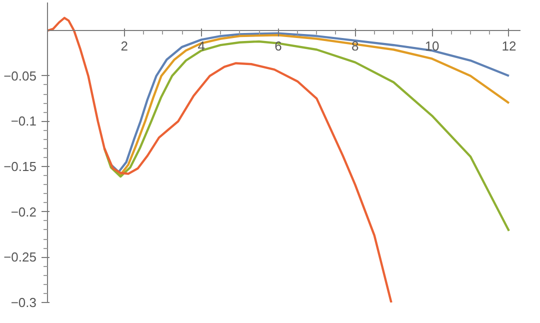  What do you see at coordinates (20, 76) in the screenshot?
I see `y-tick-label: −0.05` at bounding box center [20, 76].